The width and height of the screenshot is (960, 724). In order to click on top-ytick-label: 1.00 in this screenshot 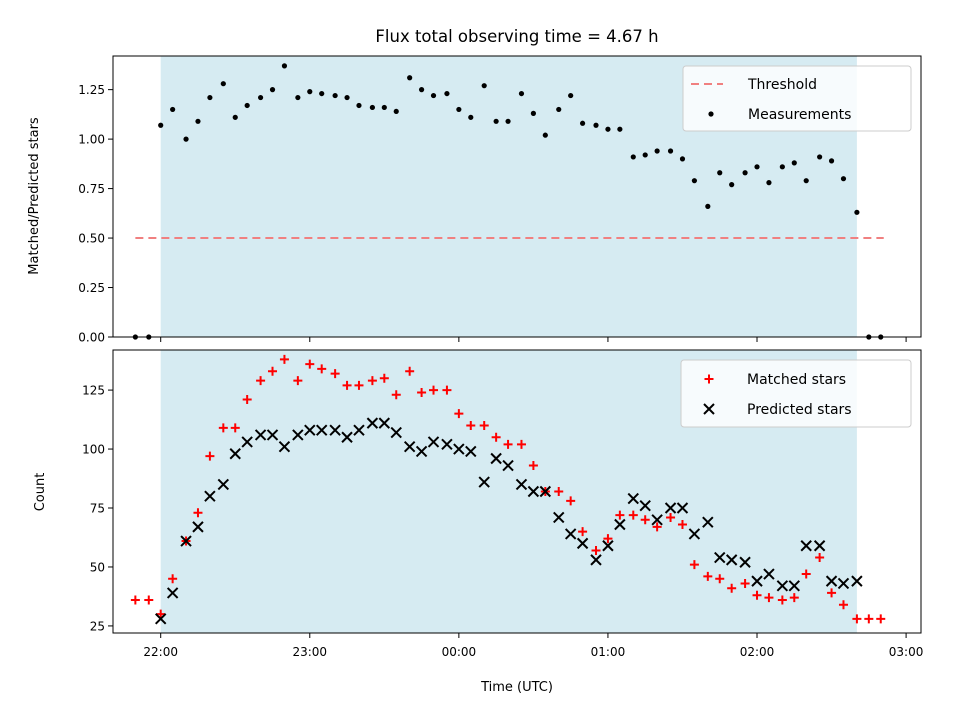, I will do `click(91, 140)`.